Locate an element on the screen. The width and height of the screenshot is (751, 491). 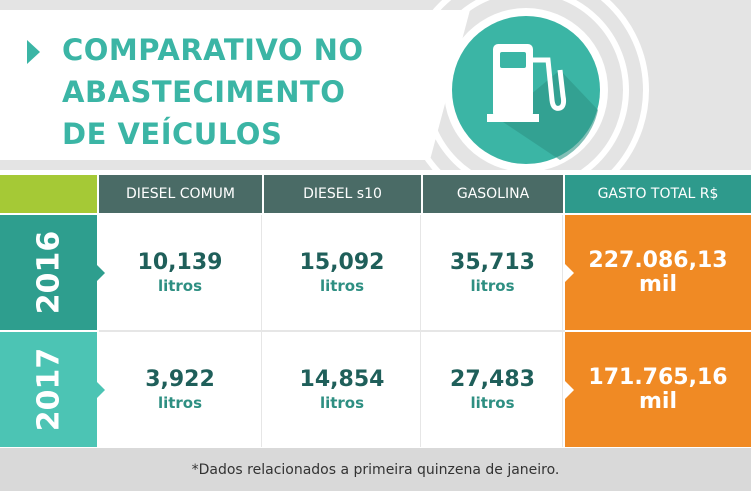
value: 27,483 is located at coordinates (492, 379).